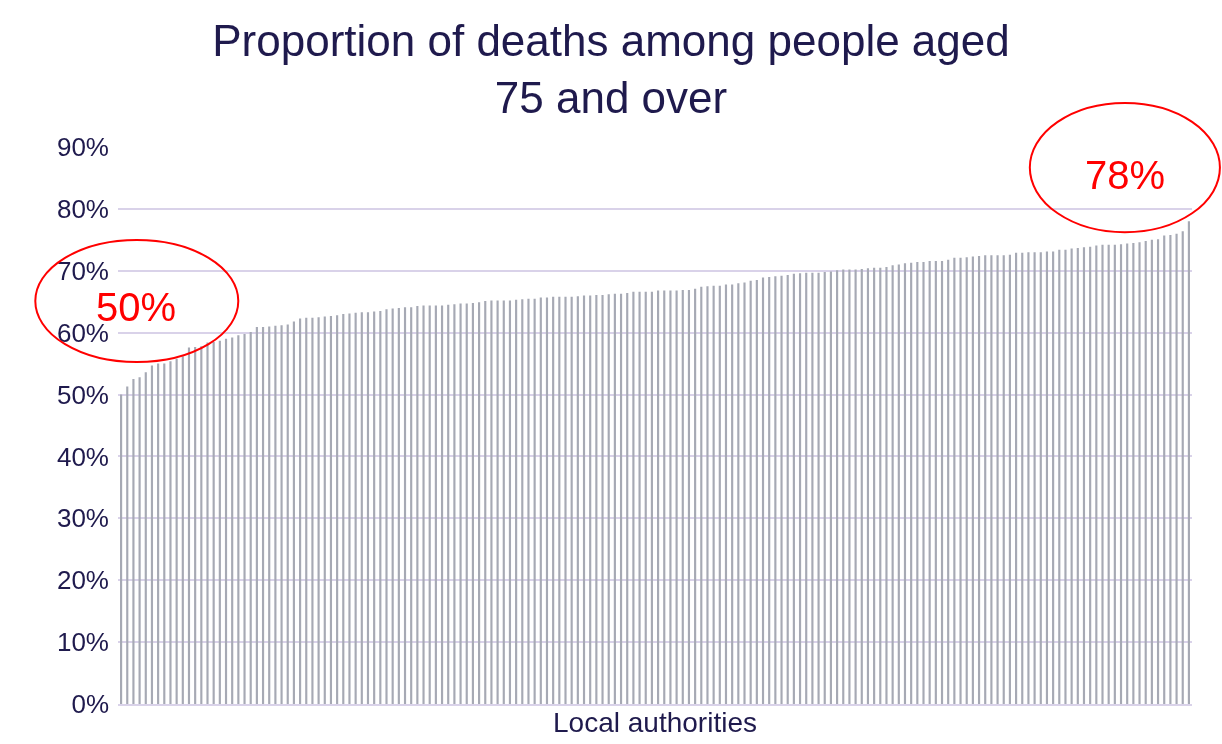  I want to click on chart-title: Proportion of deaths among people aged 75 and over, so click(611, 68).